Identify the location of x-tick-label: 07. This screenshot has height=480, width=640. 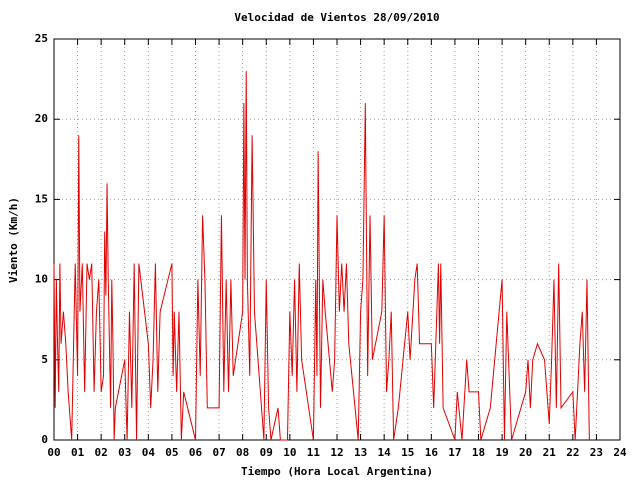
(218, 452).